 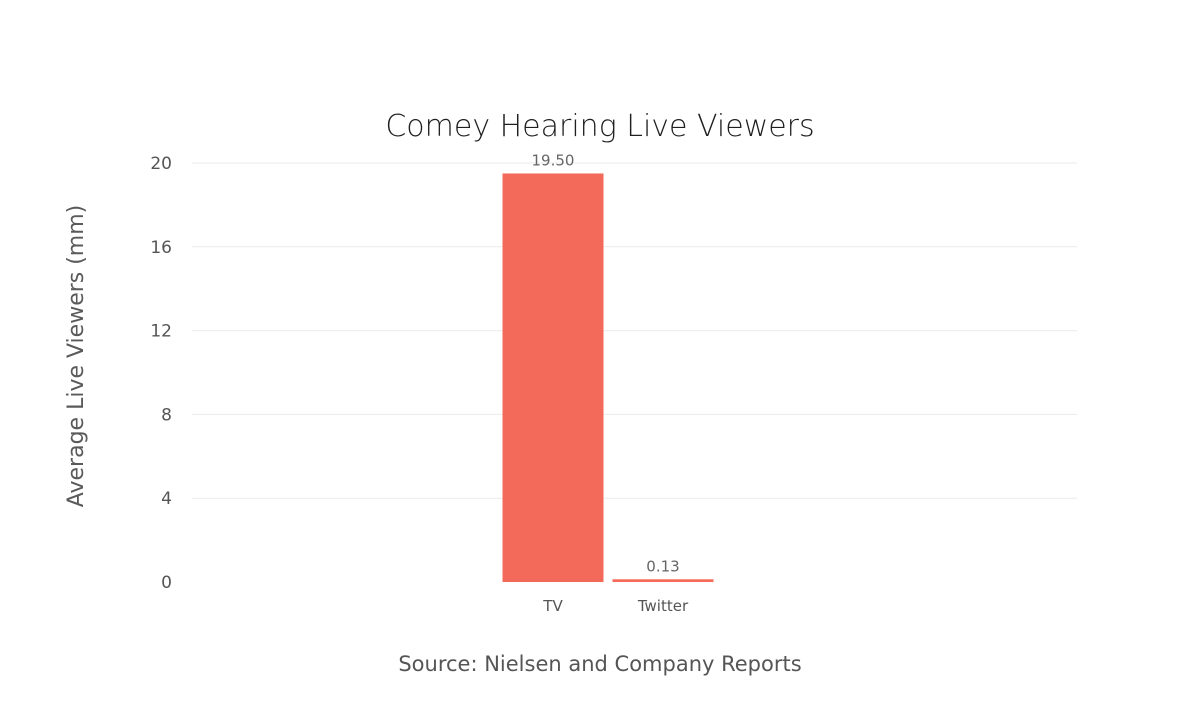 I want to click on bar-twitter, so click(x=663, y=580).